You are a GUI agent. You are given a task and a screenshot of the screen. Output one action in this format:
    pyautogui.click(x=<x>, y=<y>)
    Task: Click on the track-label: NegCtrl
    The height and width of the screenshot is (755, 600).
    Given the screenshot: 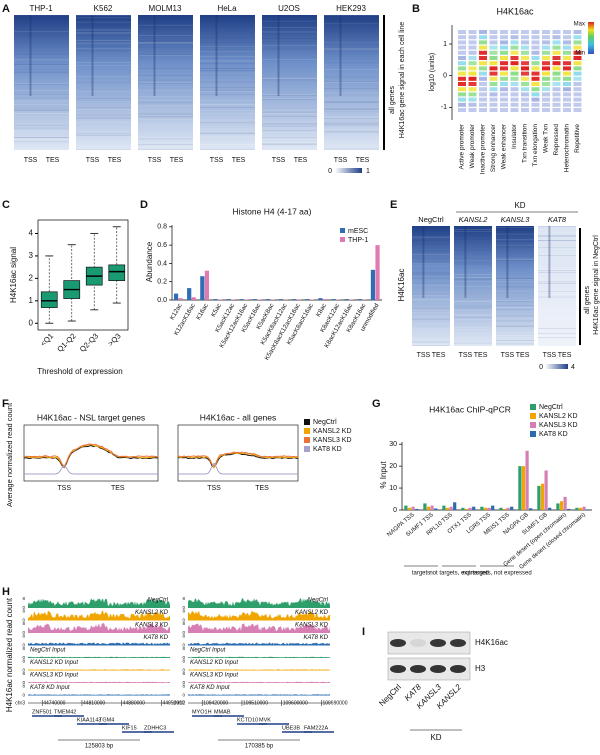 What is the action you would take?
    pyautogui.click(x=318, y=601)
    